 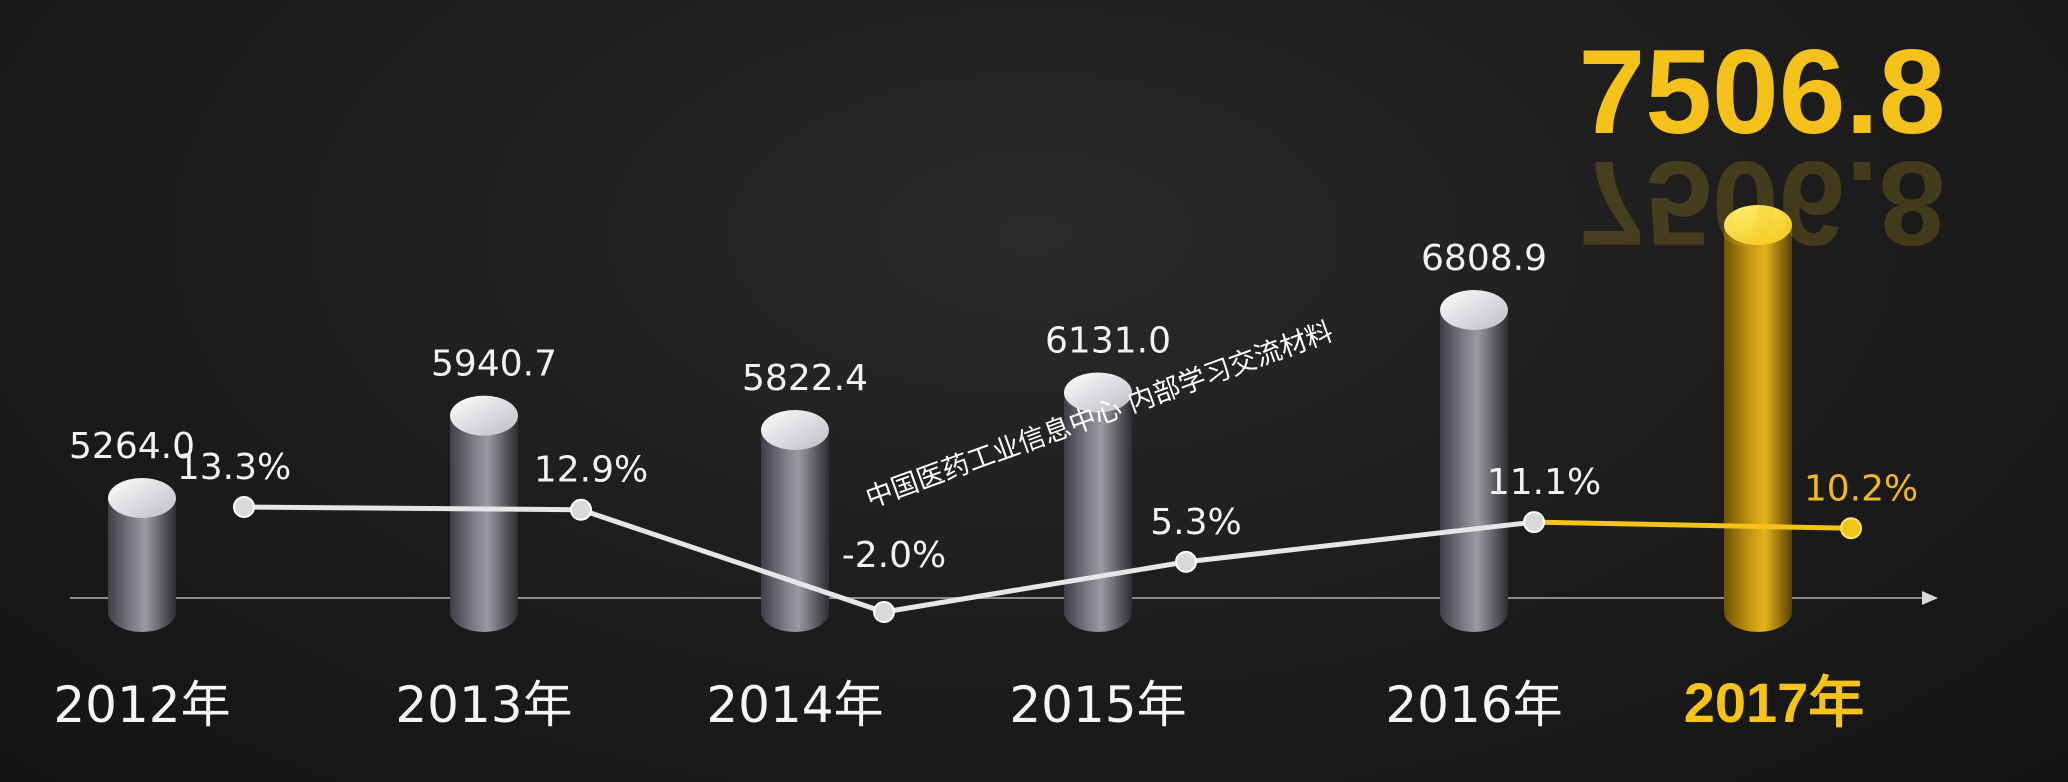 I want to click on growth-point-2016年, so click(x=1534, y=522).